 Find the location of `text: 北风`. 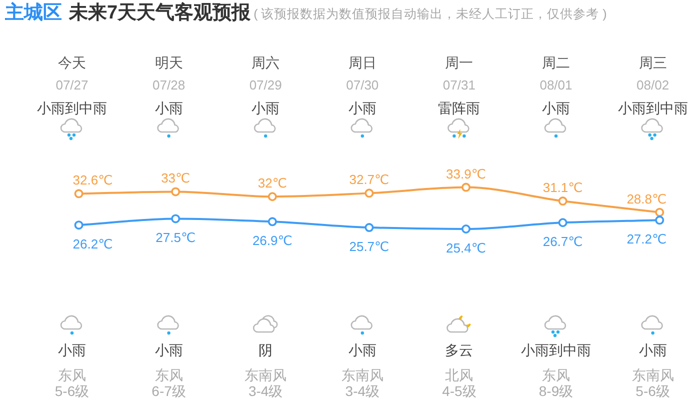

text: 北风 is located at coordinates (459, 375).